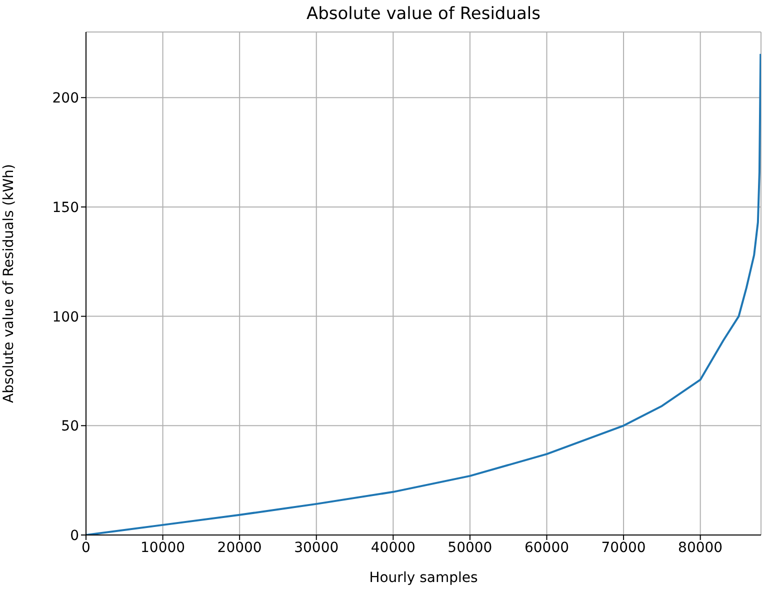 The width and height of the screenshot is (764, 594). What do you see at coordinates (163, 548) in the screenshot?
I see `x-tick-label: 10000` at bounding box center [163, 548].